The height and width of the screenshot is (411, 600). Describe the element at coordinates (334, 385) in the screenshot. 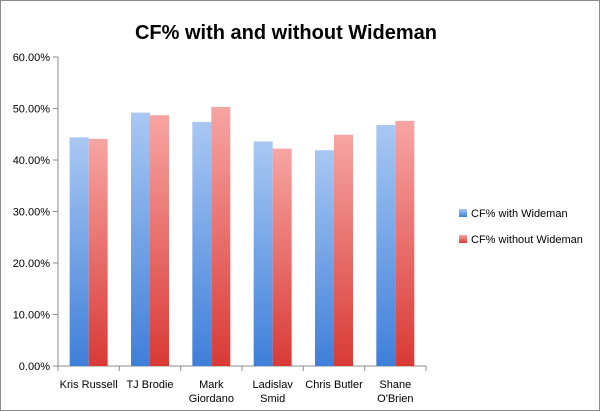

I see `x-tick-label: Chris Butler` at that location.